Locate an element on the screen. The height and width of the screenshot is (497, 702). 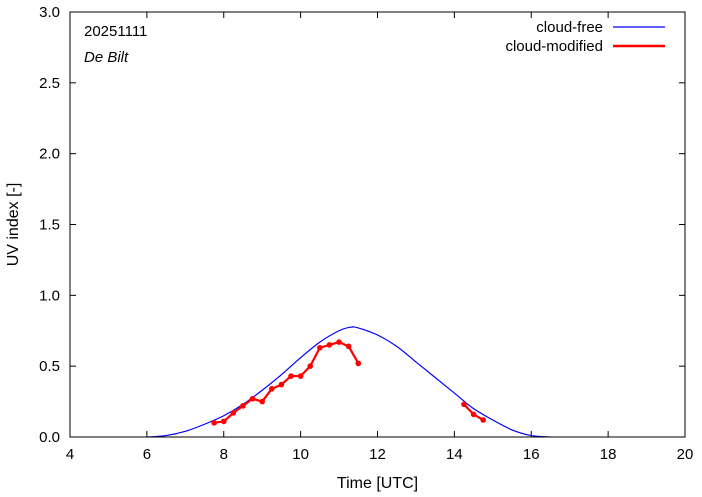
x-tick-label: 12 is located at coordinates (377, 454).